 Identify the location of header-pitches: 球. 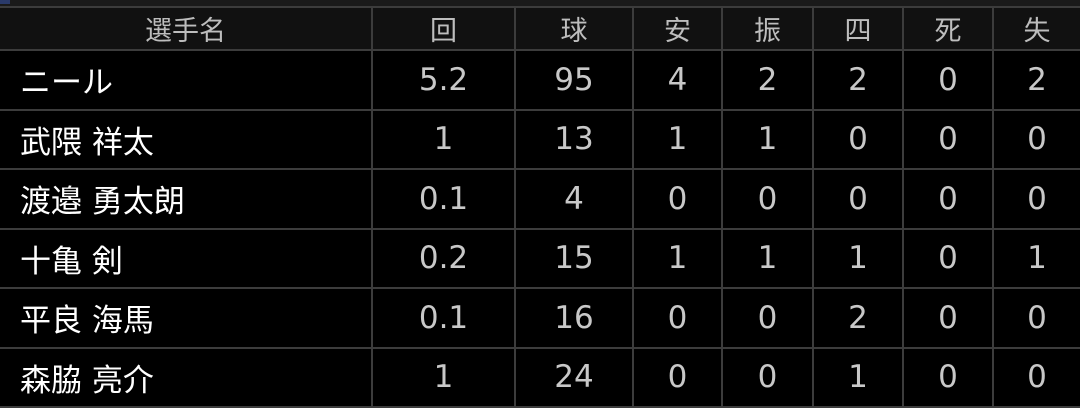
(574, 28).